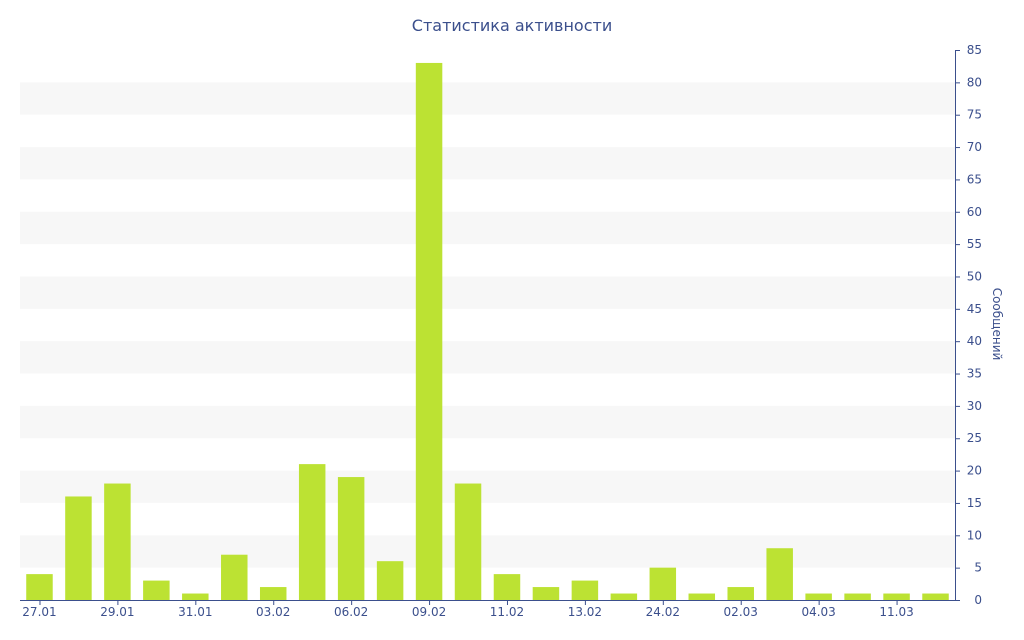  What do you see at coordinates (974, 147) in the screenshot?
I see `y-tick-label: 70` at bounding box center [974, 147].